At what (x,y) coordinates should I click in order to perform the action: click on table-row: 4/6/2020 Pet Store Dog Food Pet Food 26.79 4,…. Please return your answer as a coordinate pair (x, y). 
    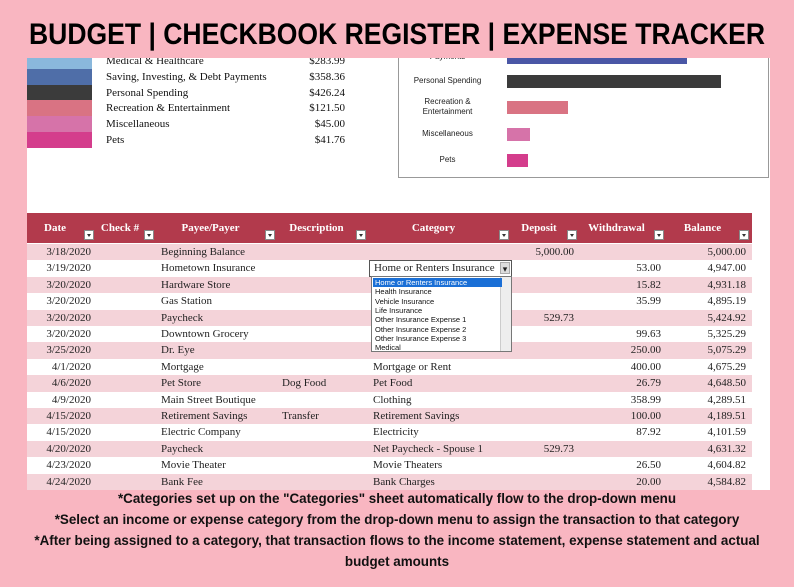
    Looking at the image, I should click on (389, 383).